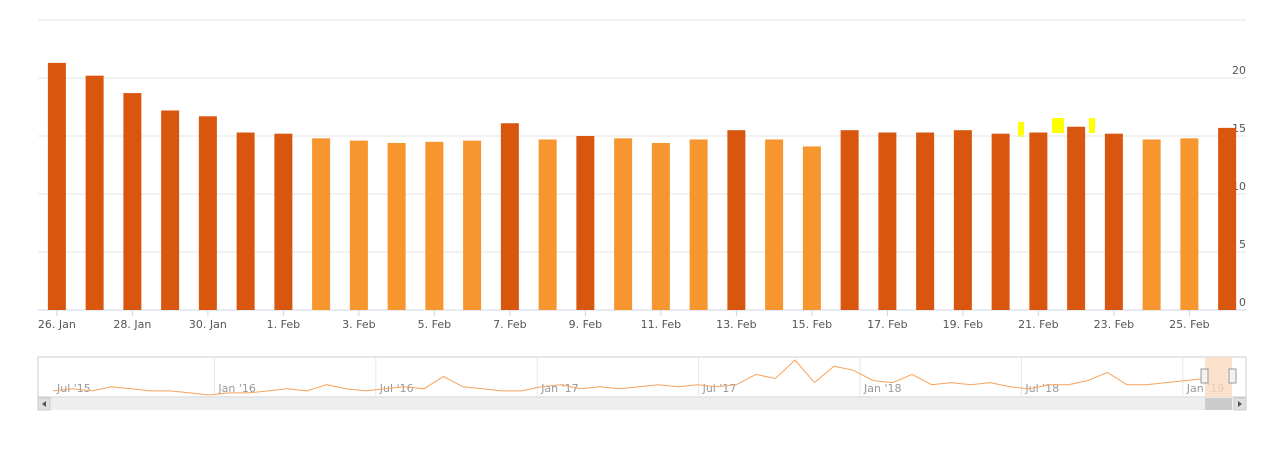  What do you see at coordinates (1218, 404) in the screenshot?
I see `scroll-thumb` at bounding box center [1218, 404].